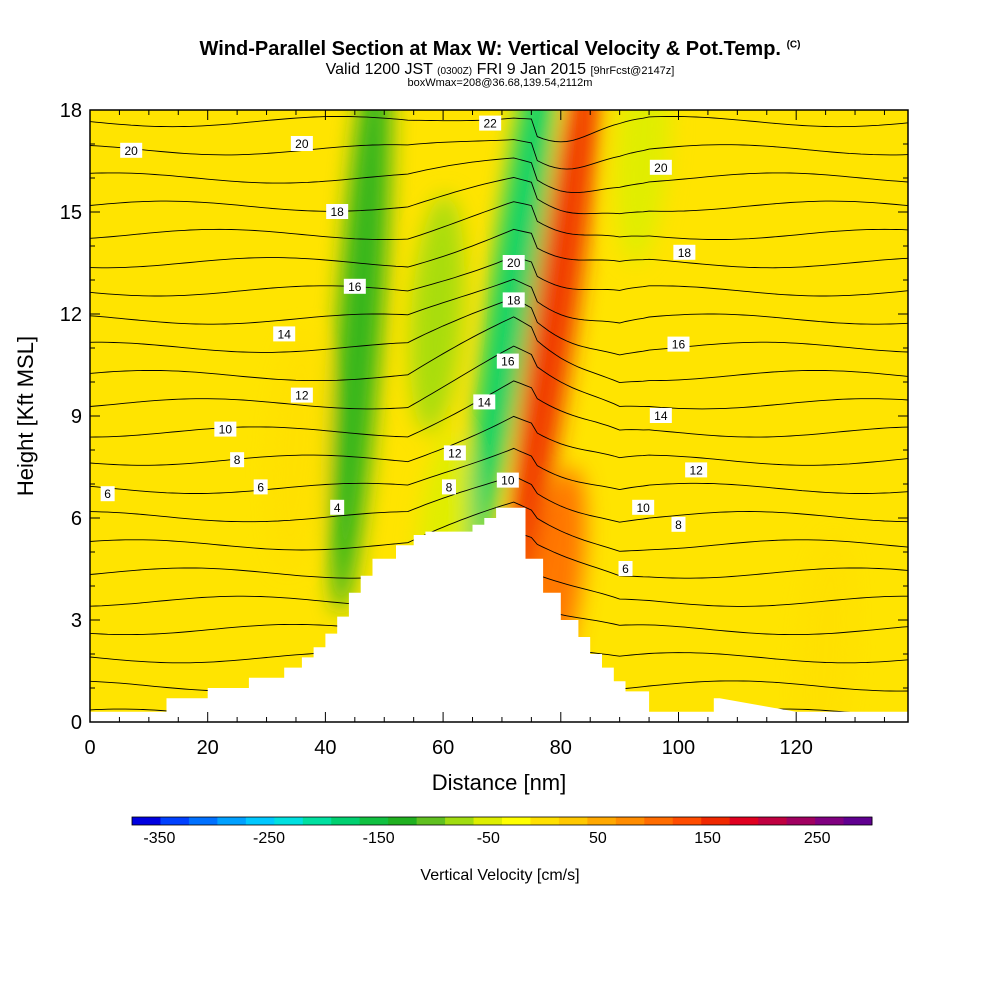 The width and height of the screenshot is (1000, 1000). I want to click on y-tick-label: 3, so click(76, 621).